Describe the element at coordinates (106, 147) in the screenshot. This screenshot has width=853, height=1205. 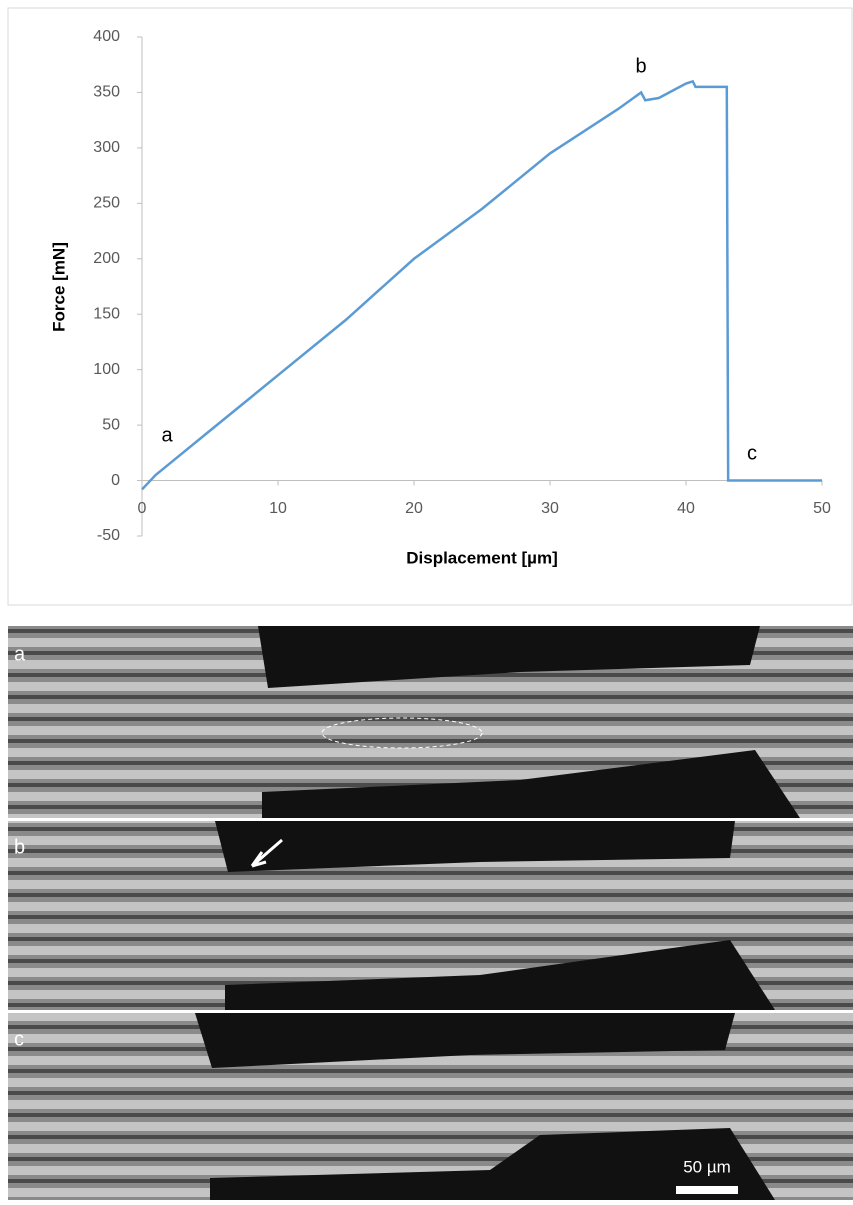
I see `y-tick-label: 300` at that location.